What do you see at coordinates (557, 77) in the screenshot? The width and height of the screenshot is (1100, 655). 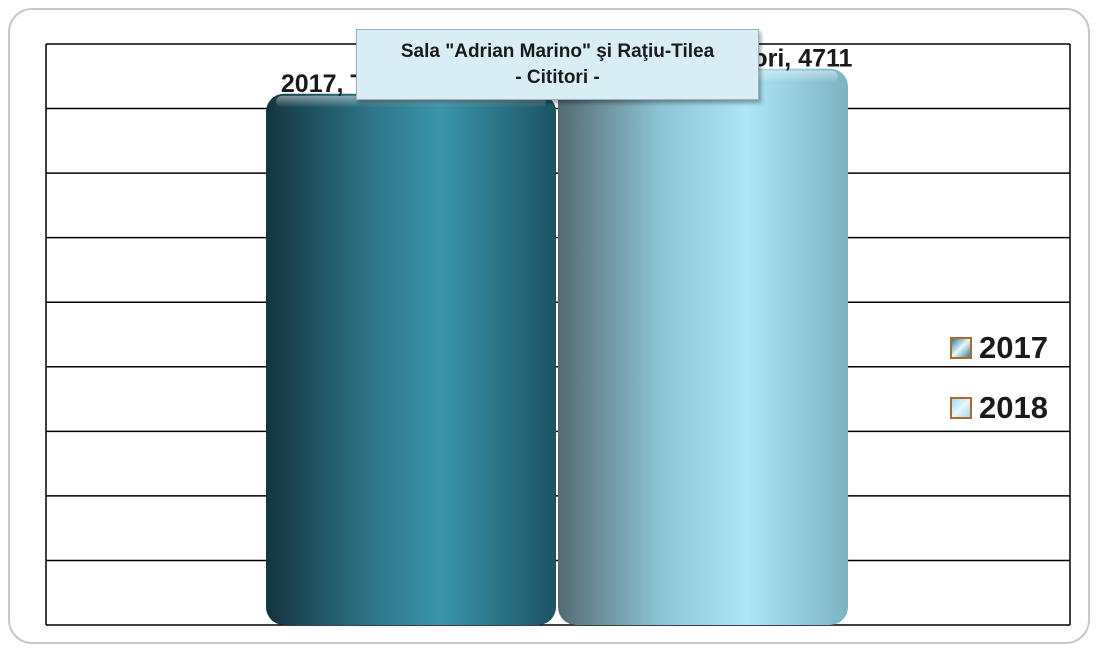 I see `chart-subtitle: - Cititori -` at bounding box center [557, 77].